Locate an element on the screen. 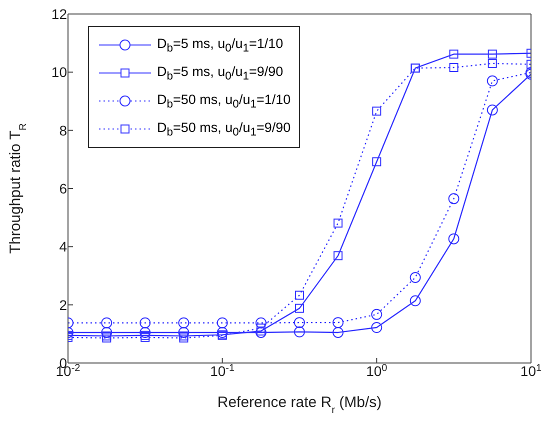 The image size is (555, 431). x-tick-label: 10$^{0}$ is located at coordinates (377, 370).